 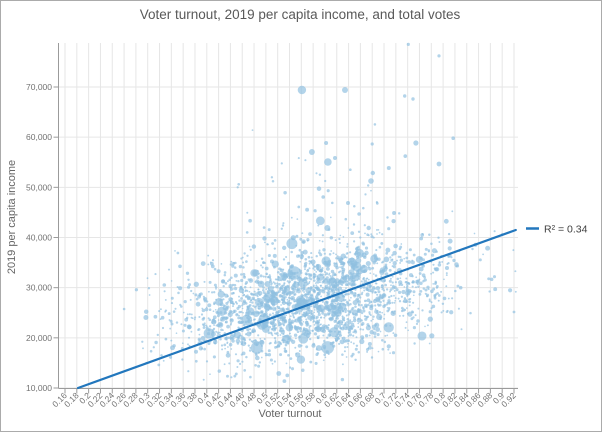 What do you see at coordinates (566, 230) in the screenshot?
I see `legend-label: R² = 0.34` at bounding box center [566, 230].